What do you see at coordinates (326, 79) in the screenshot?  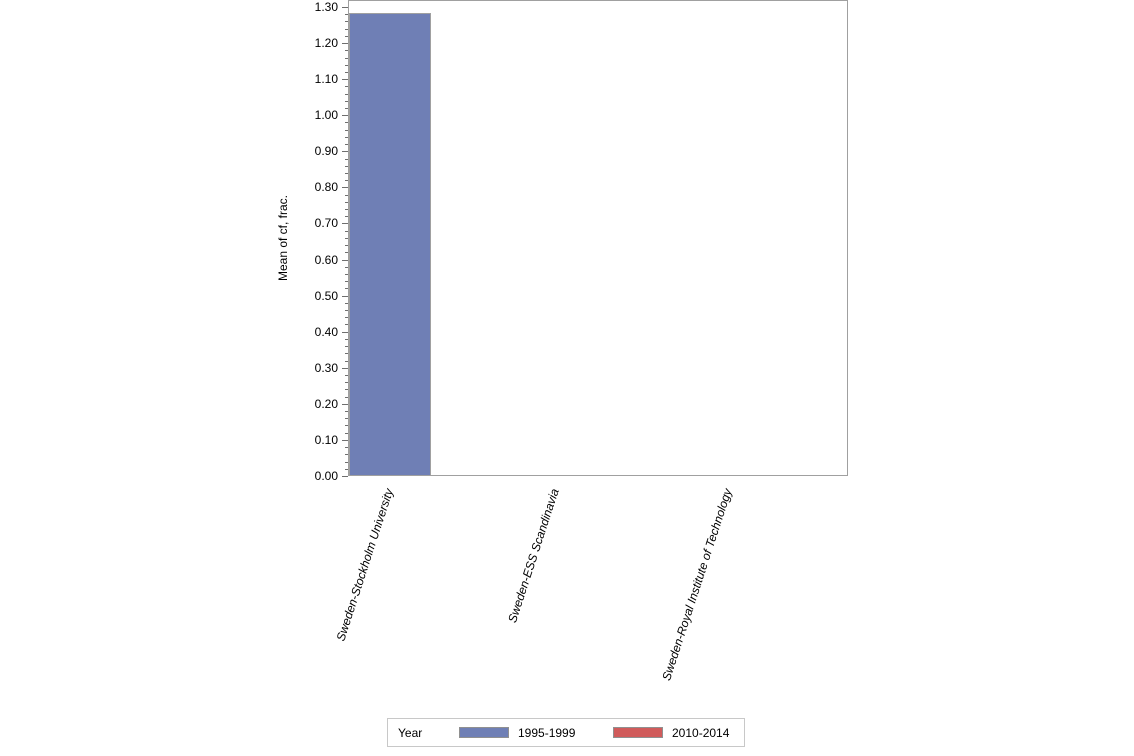 I see `y-tick-label: 1.10` at bounding box center [326, 79].